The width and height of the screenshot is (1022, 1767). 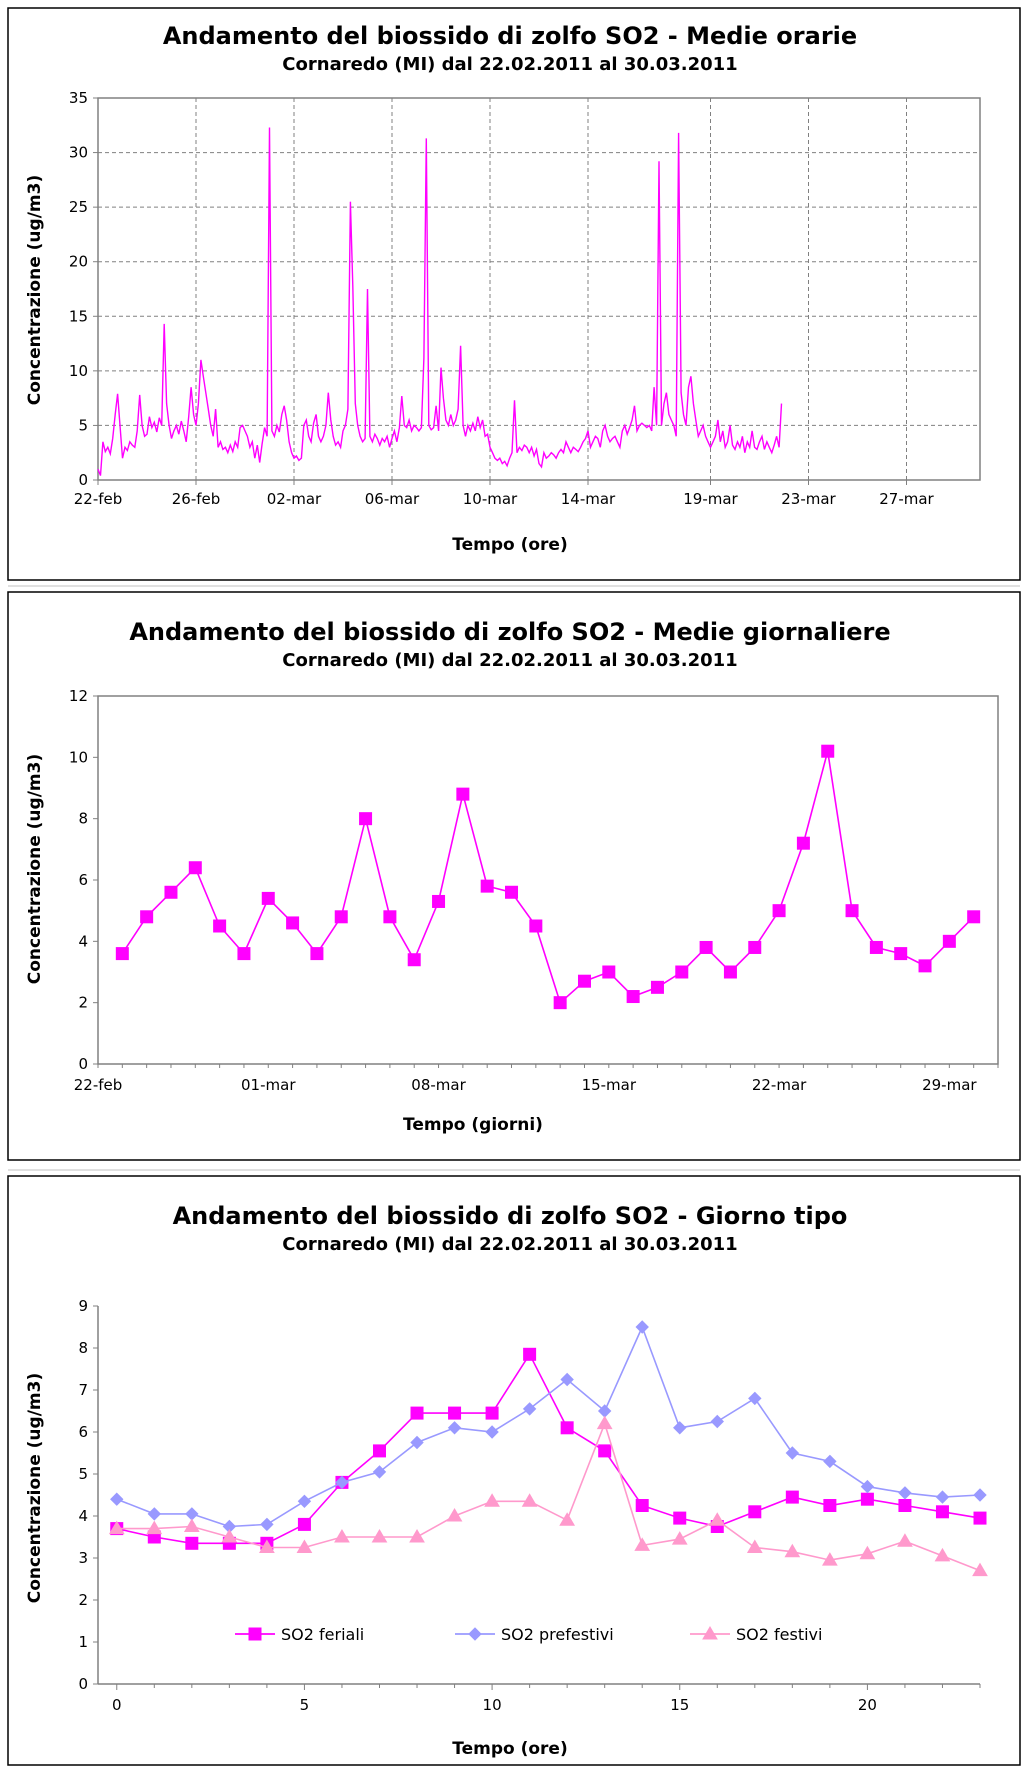 What do you see at coordinates (710, 499) in the screenshot?
I see `tick-label: 19-mar` at bounding box center [710, 499].